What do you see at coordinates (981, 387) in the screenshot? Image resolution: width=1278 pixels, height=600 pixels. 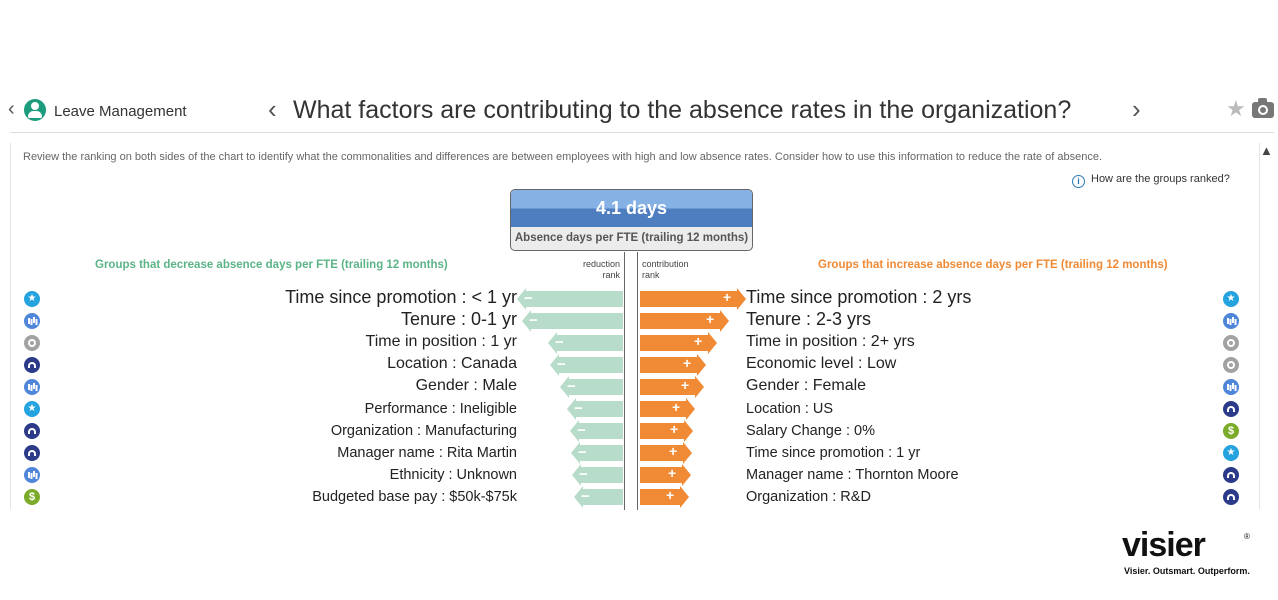 I see `increase-row: Gender : Female` at bounding box center [981, 387].